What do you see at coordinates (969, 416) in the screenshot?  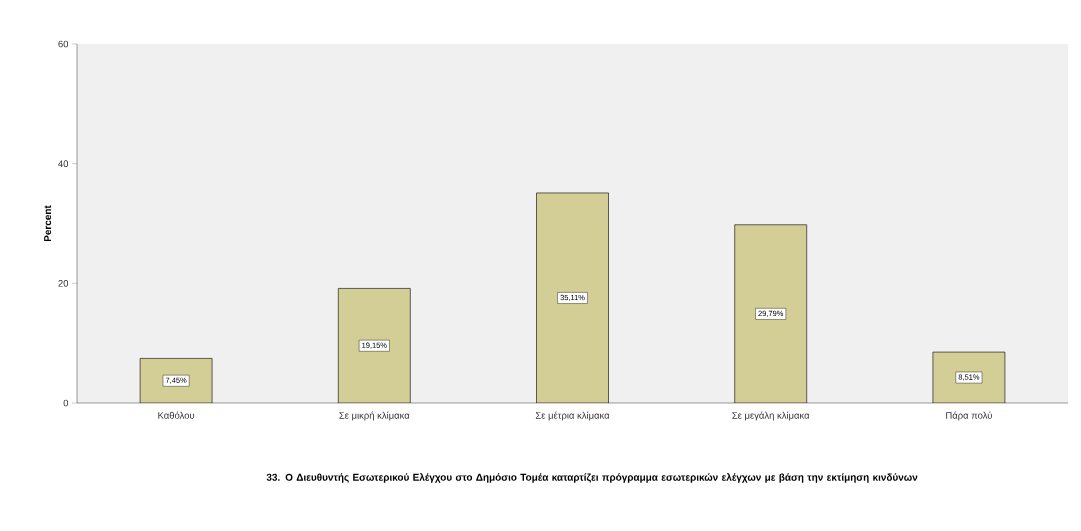 I see `x-tick-label: Πάρα πολύ` at bounding box center [969, 416].